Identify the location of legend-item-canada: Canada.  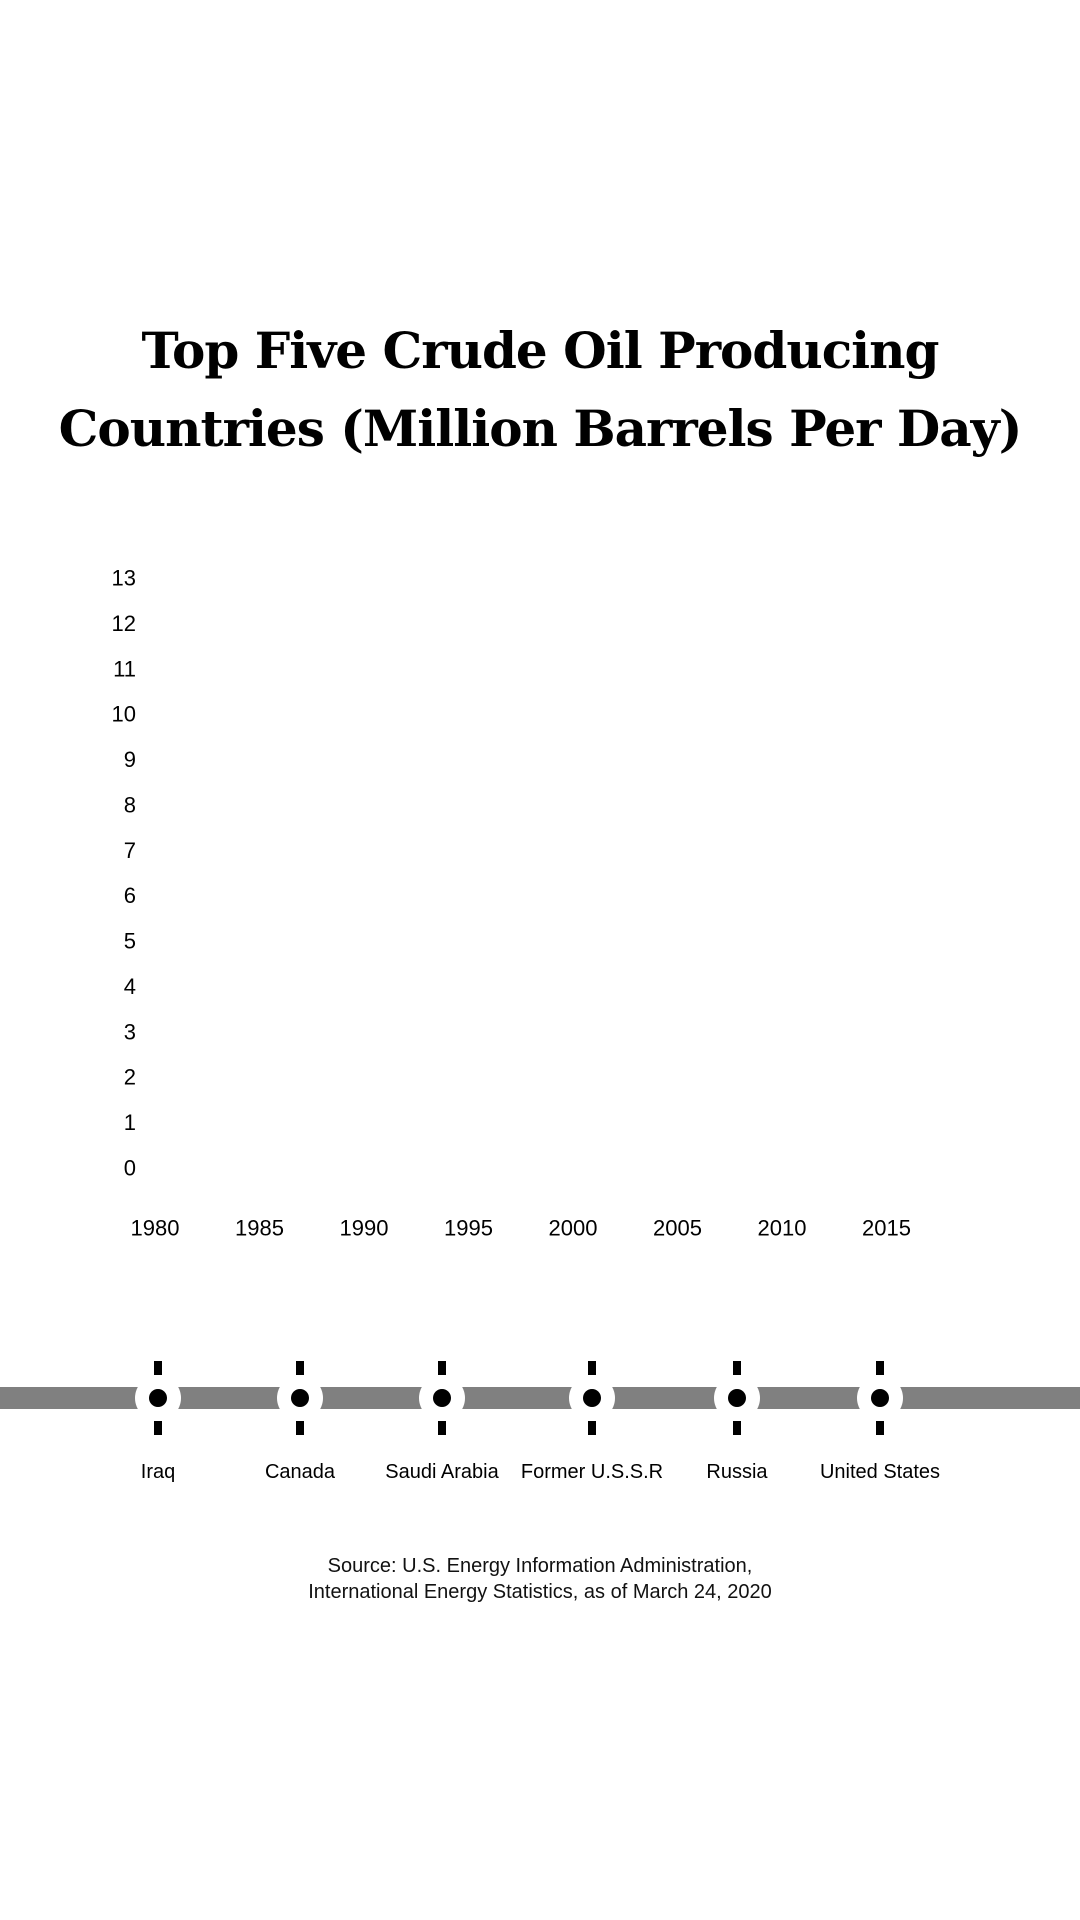
(300, 1422).